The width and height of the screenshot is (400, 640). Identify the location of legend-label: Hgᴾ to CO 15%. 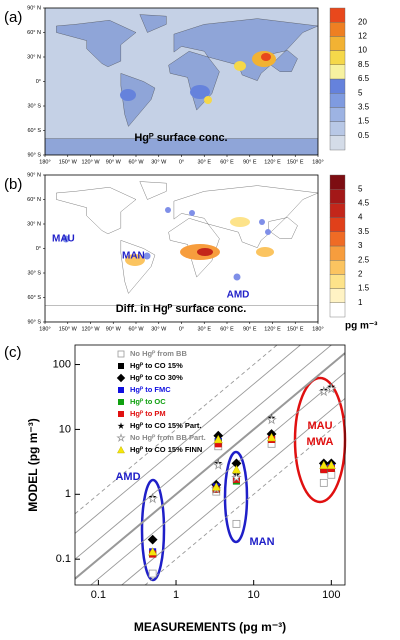
(156, 365).